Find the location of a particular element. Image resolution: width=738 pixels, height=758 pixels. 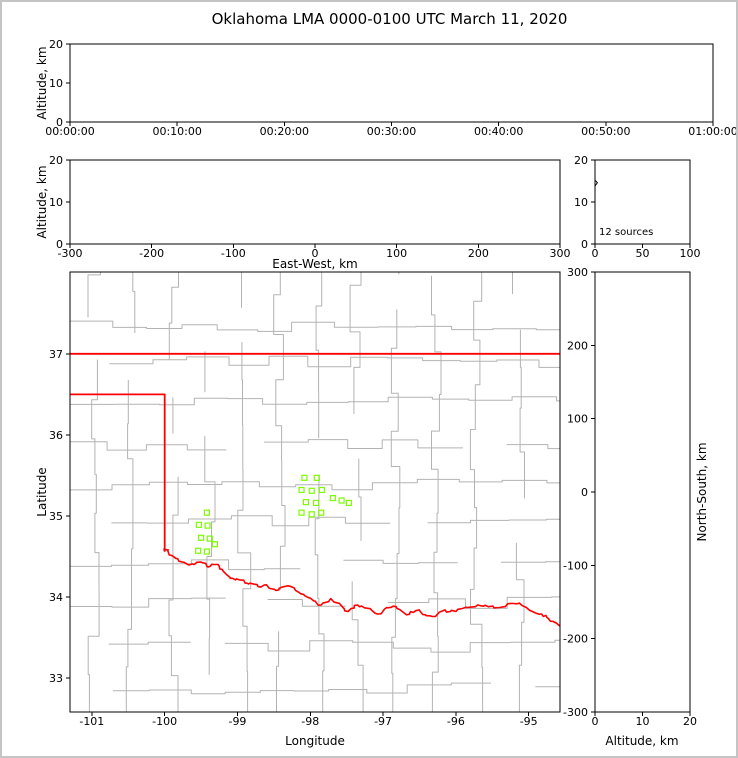

ns-panel-xlabel: Altitude, km is located at coordinates (642, 741).